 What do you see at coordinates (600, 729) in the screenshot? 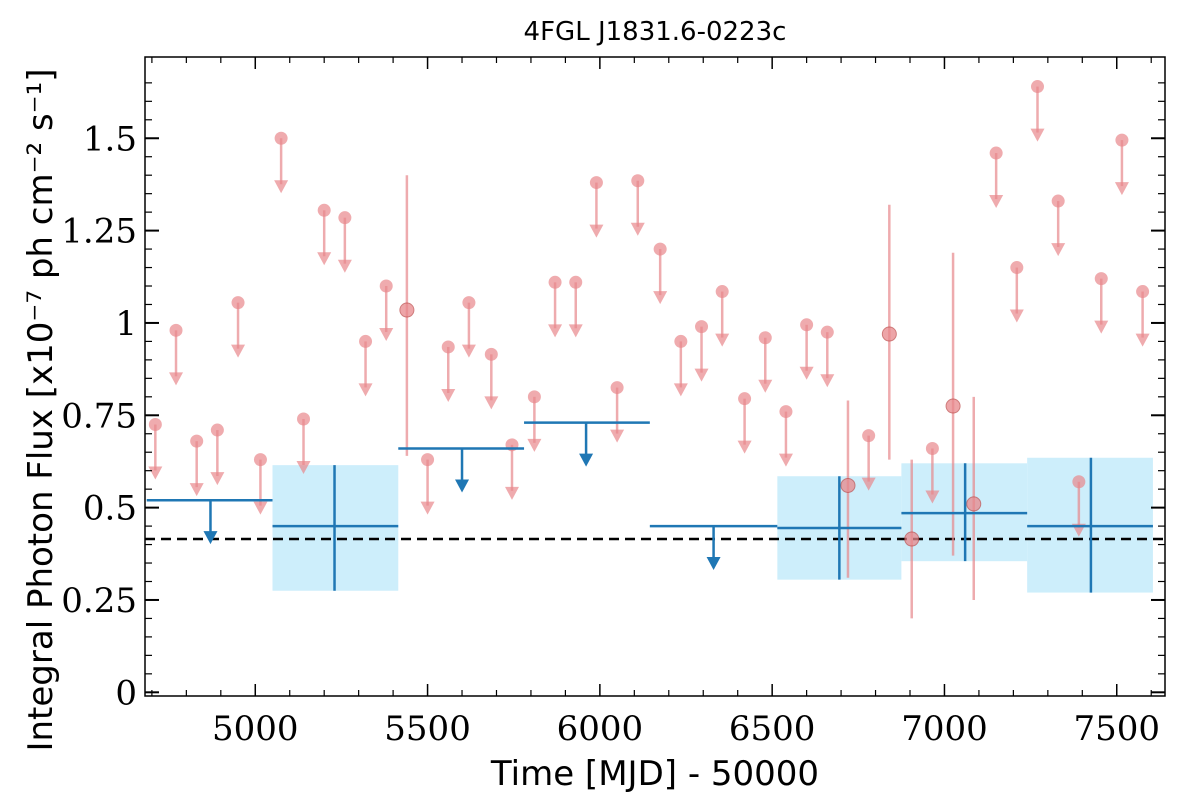
I see `x-tick-label: 6000` at bounding box center [600, 729].